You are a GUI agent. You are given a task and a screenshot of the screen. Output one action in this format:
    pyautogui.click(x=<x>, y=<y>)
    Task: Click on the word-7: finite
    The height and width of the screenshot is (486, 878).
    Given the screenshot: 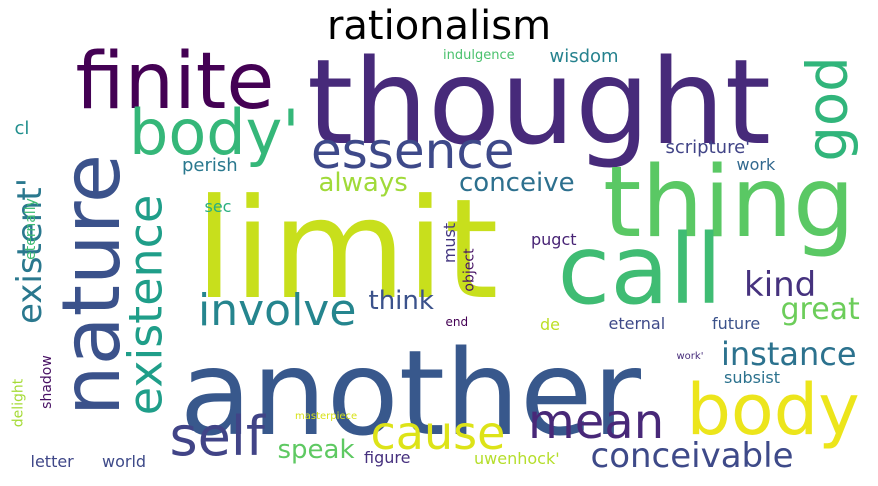 What is the action you would take?
    pyautogui.click(x=175, y=82)
    